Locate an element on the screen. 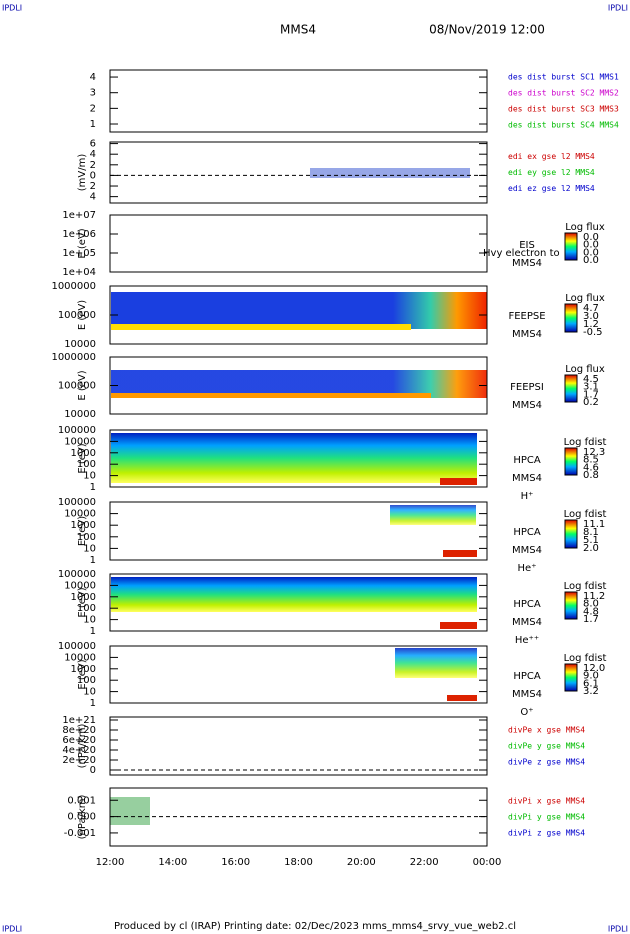 This screenshot has width=630, height=934. y-tick-label: 2 is located at coordinates (93, 165).